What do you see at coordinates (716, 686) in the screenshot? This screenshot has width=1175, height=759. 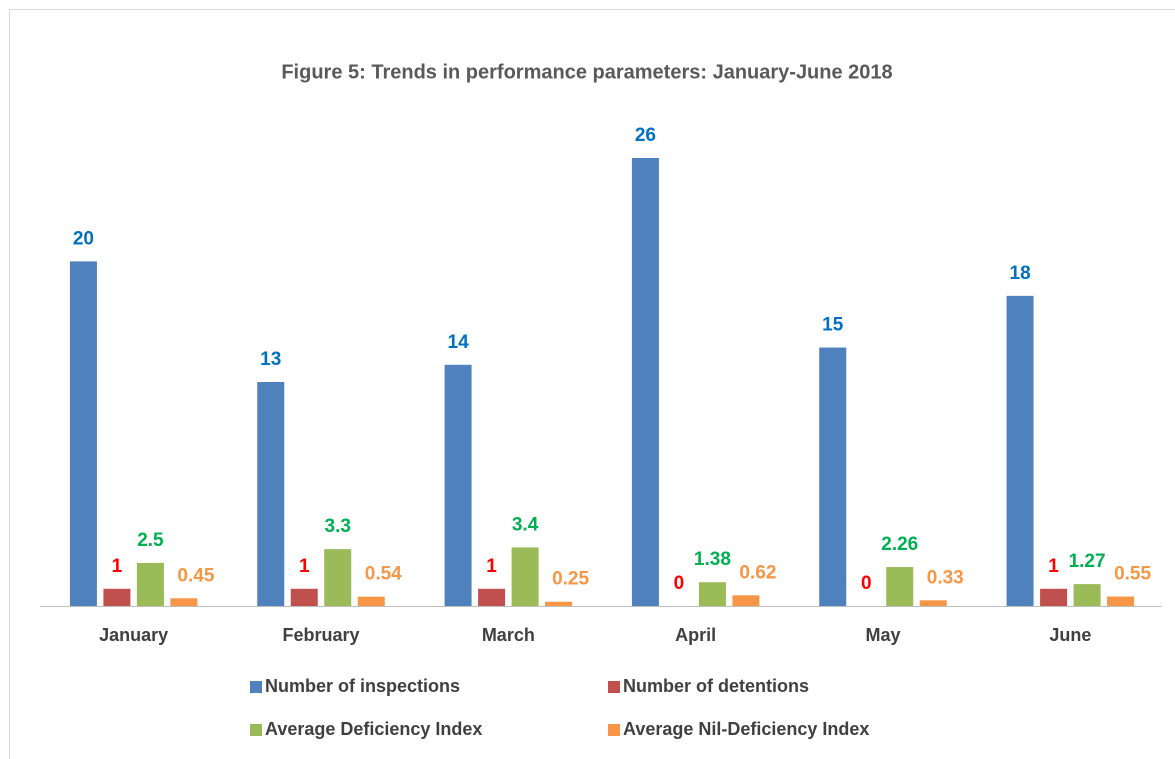 I see `legend-label: Number of detentions` at bounding box center [716, 686].